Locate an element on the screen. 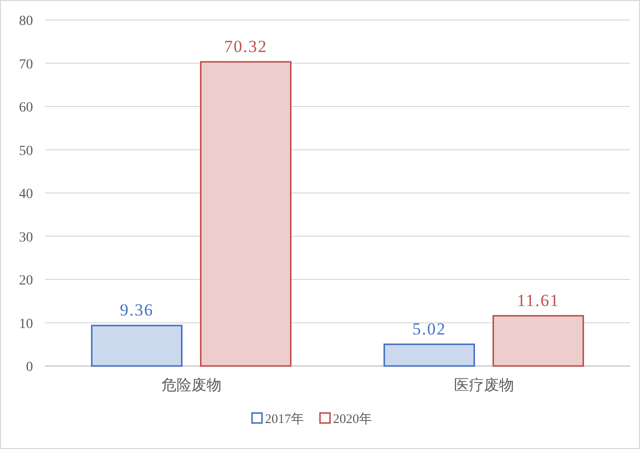 The image size is (640, 449). y-tick-label: 70 is located at coordinates (26, 64).